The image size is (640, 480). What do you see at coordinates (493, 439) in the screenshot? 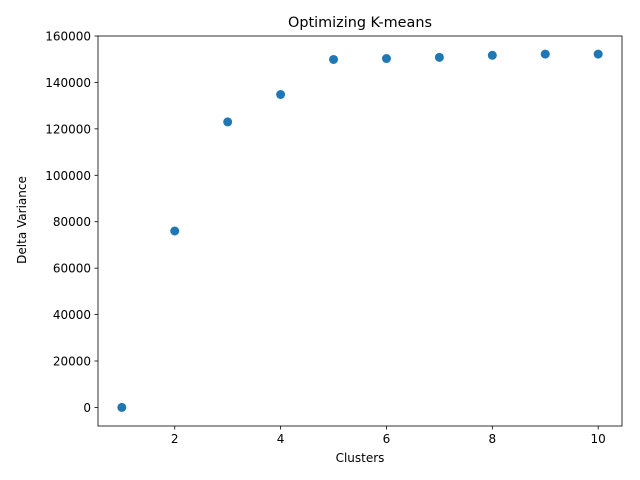
I see `x-tick-label: 8` at bounding box center [493, 439].